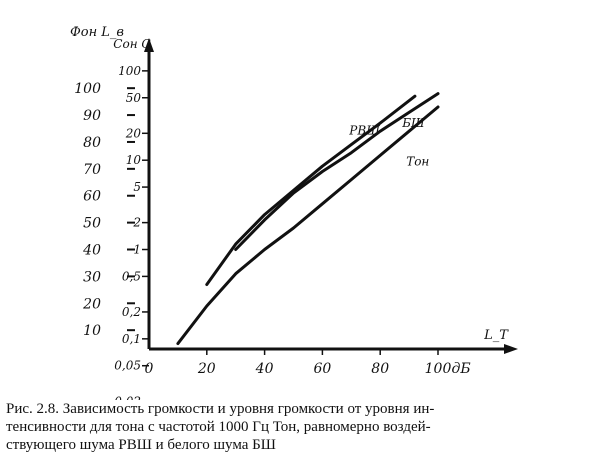  Describe the element at coordinates (92, 331) in the screenshot. I see `phon-tick-label: 10` at that location.